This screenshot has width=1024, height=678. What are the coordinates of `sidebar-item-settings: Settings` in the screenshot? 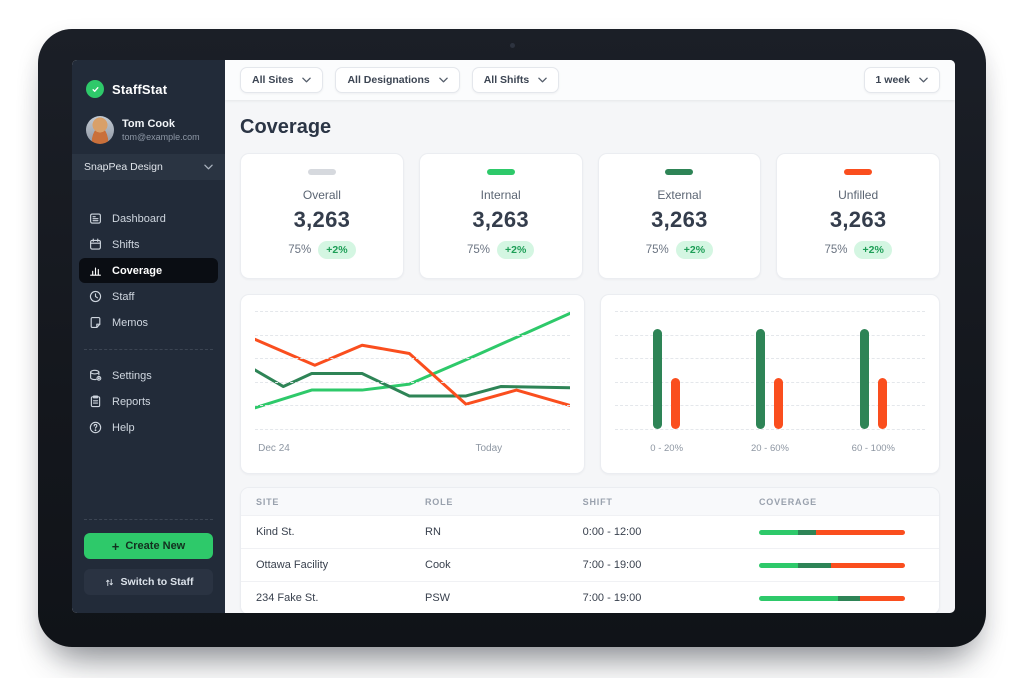 It's located at (148, 375).